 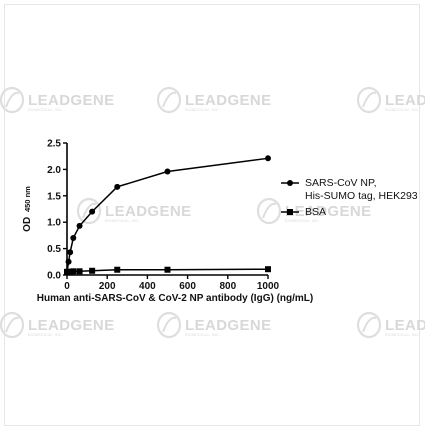 What do you see at coordinates (27, 224) in the screenshot?
I see `y-axis-title-main: OD` at bounding box center [27, 224].